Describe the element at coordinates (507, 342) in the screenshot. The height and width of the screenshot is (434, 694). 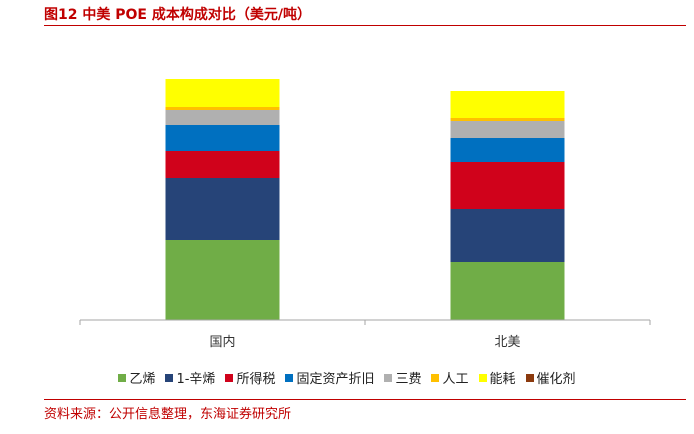
I see `category-label: 北美` at that location.